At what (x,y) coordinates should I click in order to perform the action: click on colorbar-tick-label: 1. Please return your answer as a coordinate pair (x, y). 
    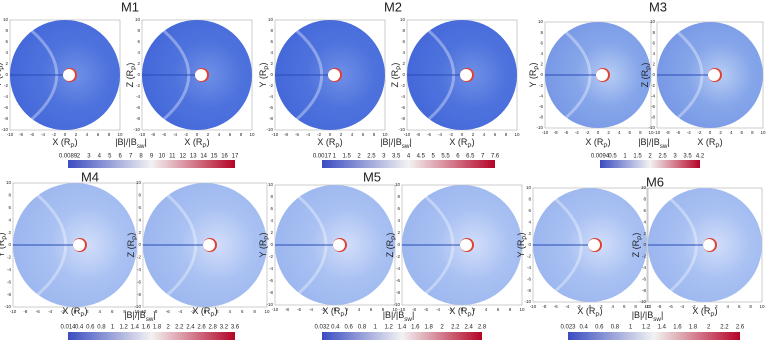
    Looking at the image, I should click on (631, 328).